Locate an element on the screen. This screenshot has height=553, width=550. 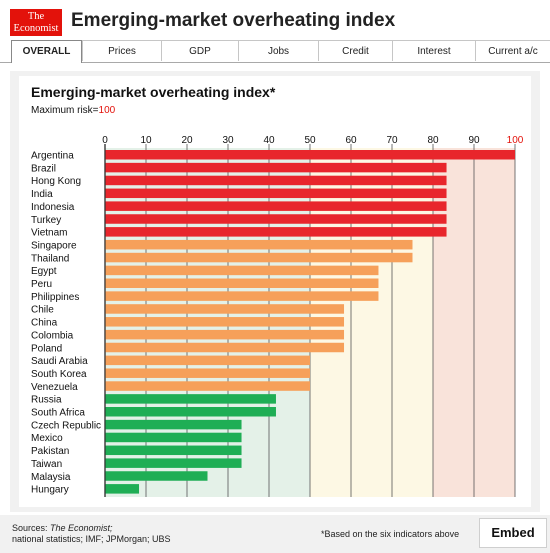
bar-czech-republic is located at coordinates (173, 424).